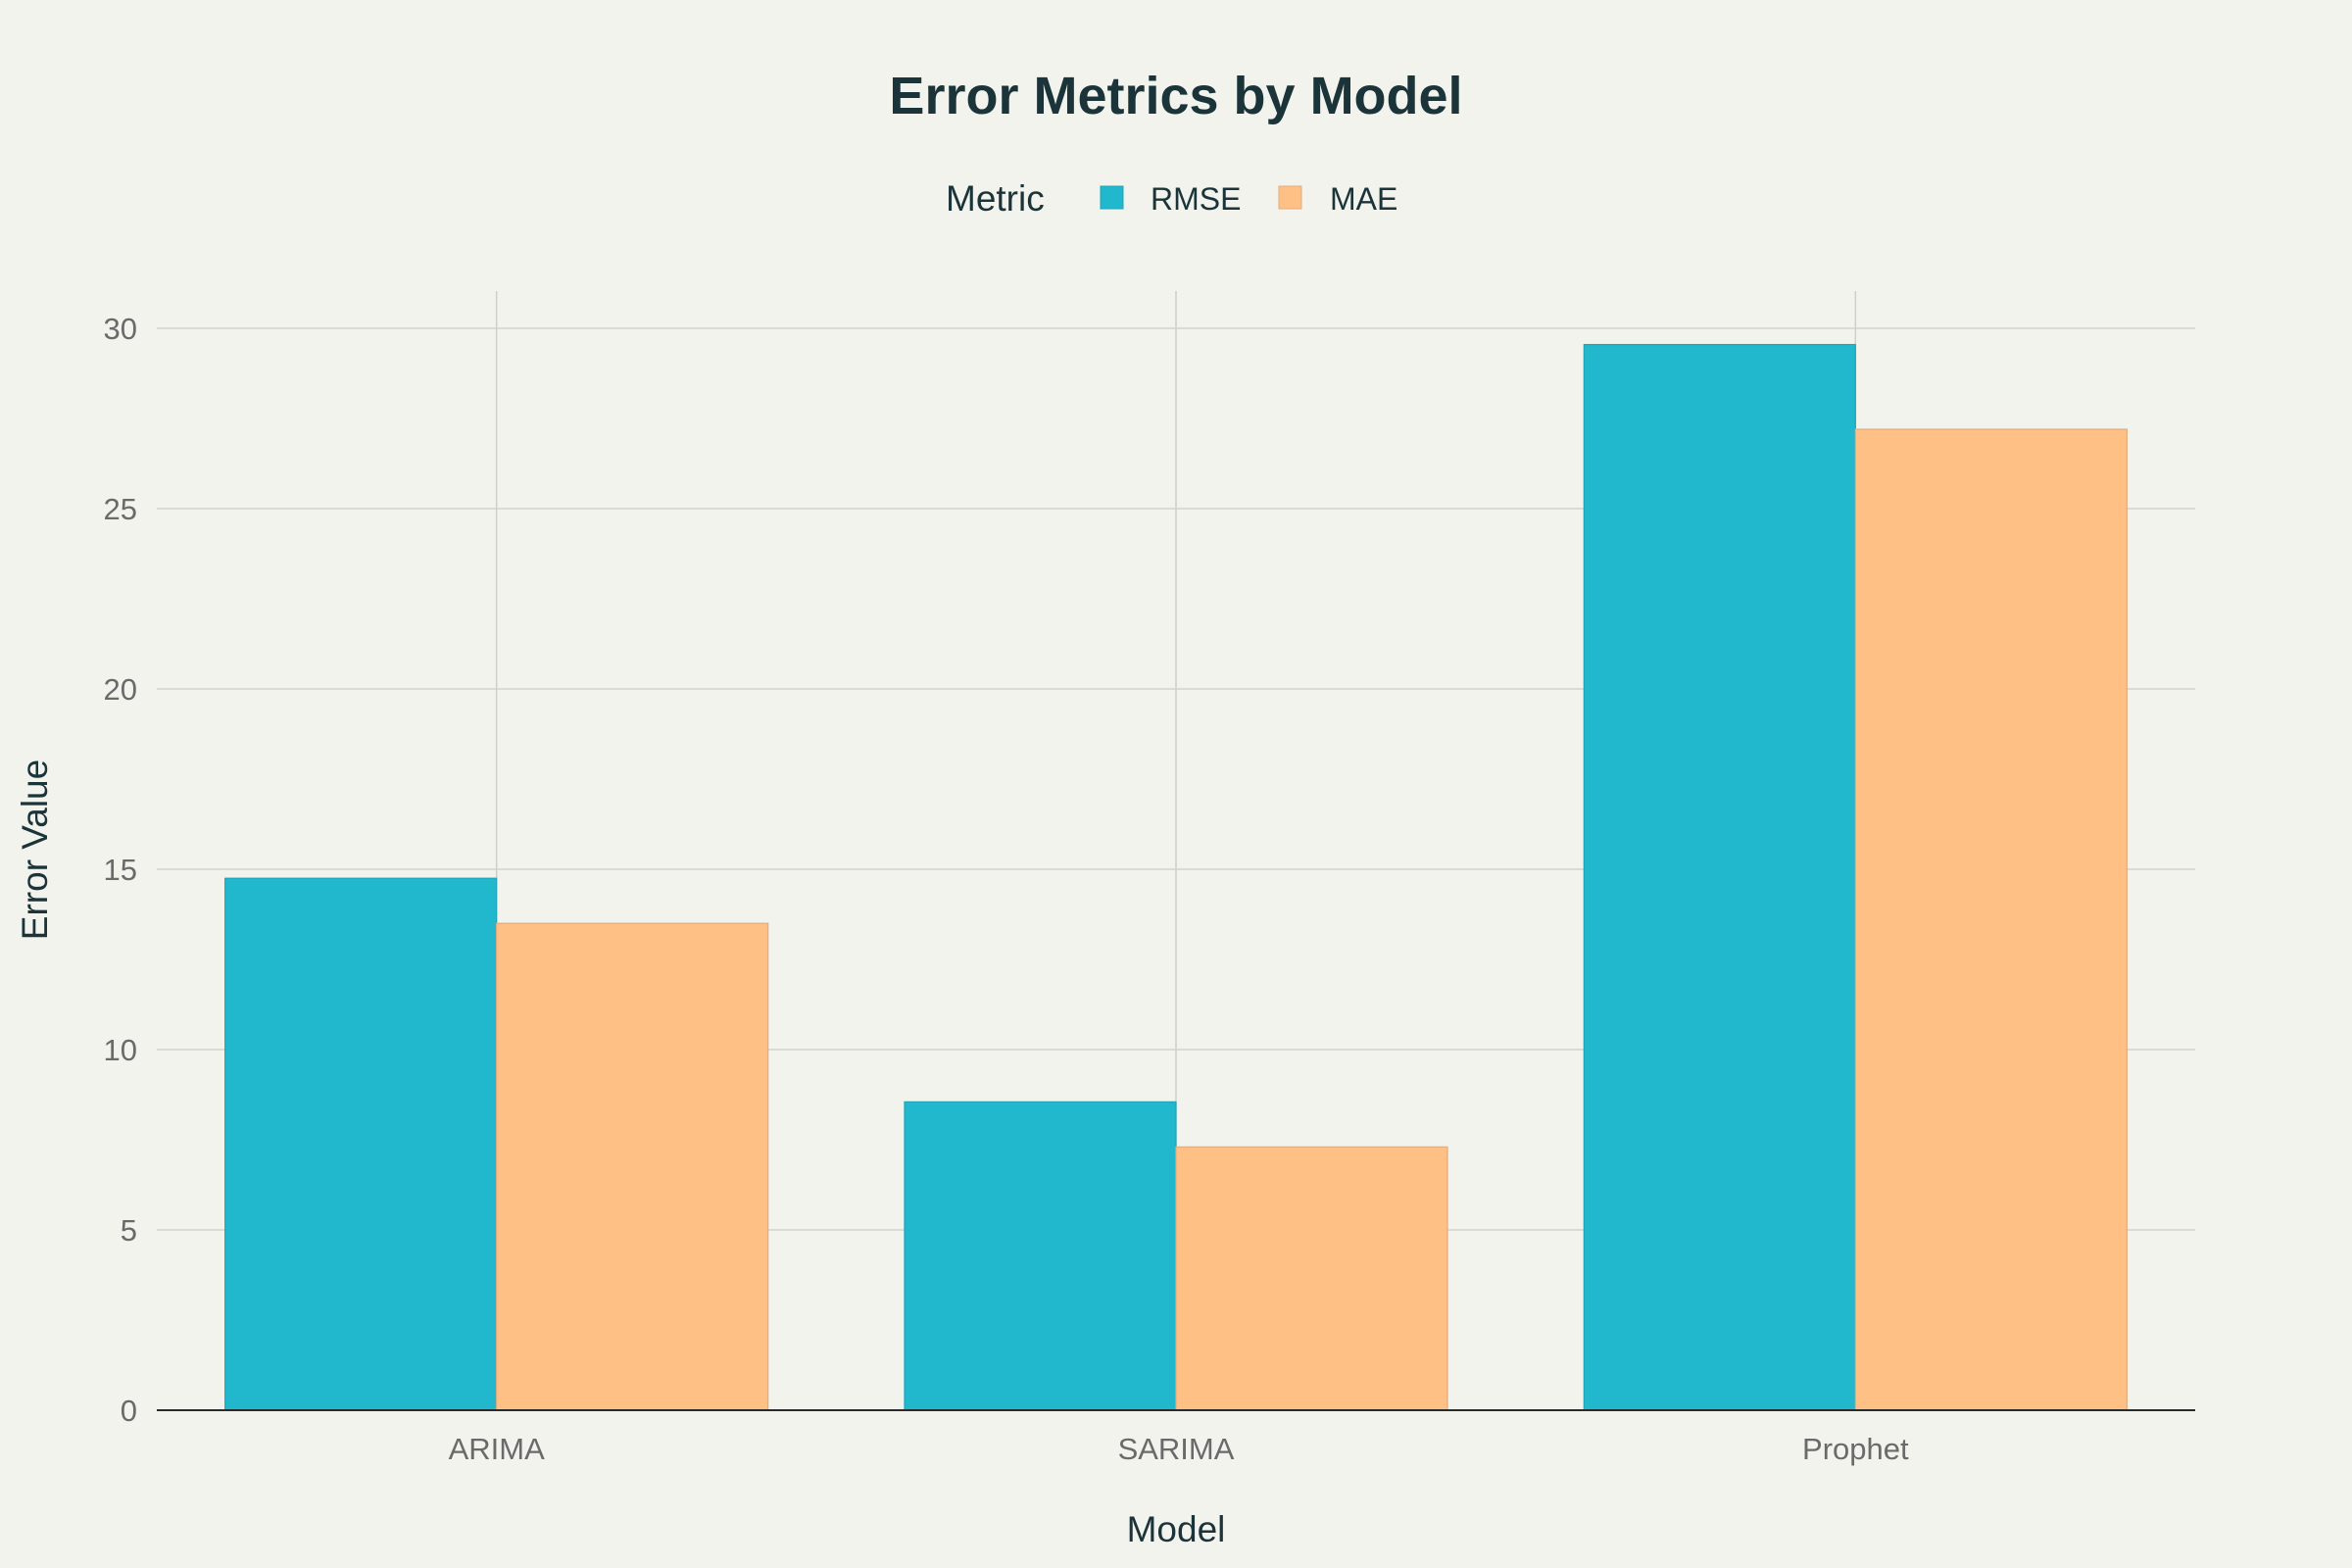  Describe the element at coordinates (120, 509) in the screenshot. I see `y-tick-label: 25` at that location.